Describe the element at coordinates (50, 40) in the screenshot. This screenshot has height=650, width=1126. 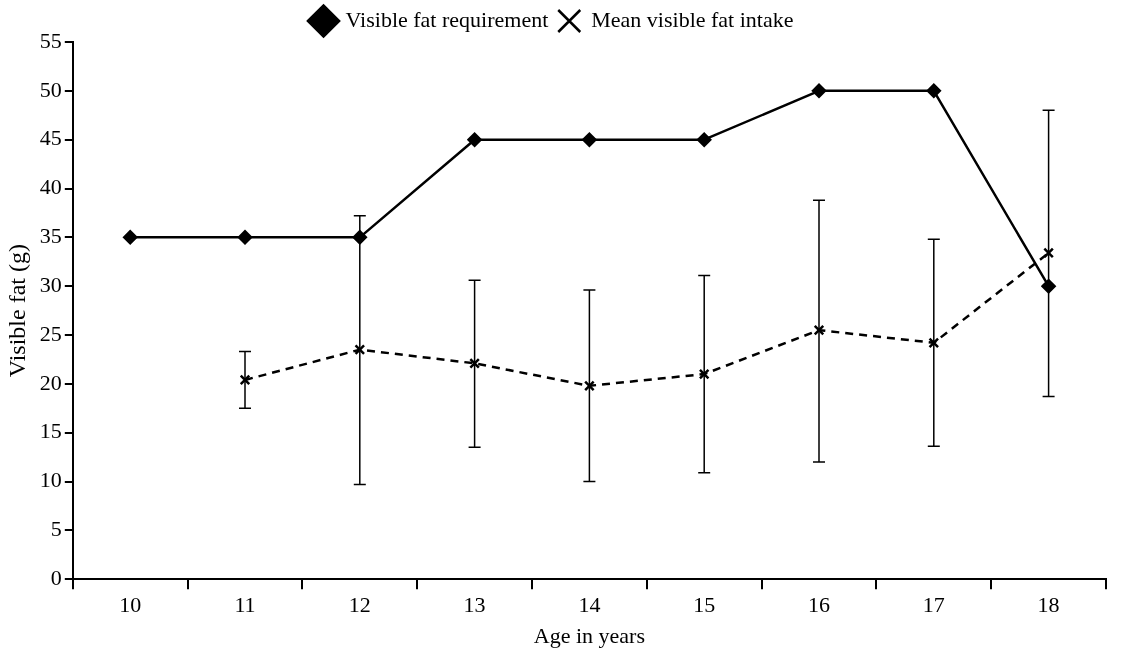
I see `y-tick-label: 55` at that location.